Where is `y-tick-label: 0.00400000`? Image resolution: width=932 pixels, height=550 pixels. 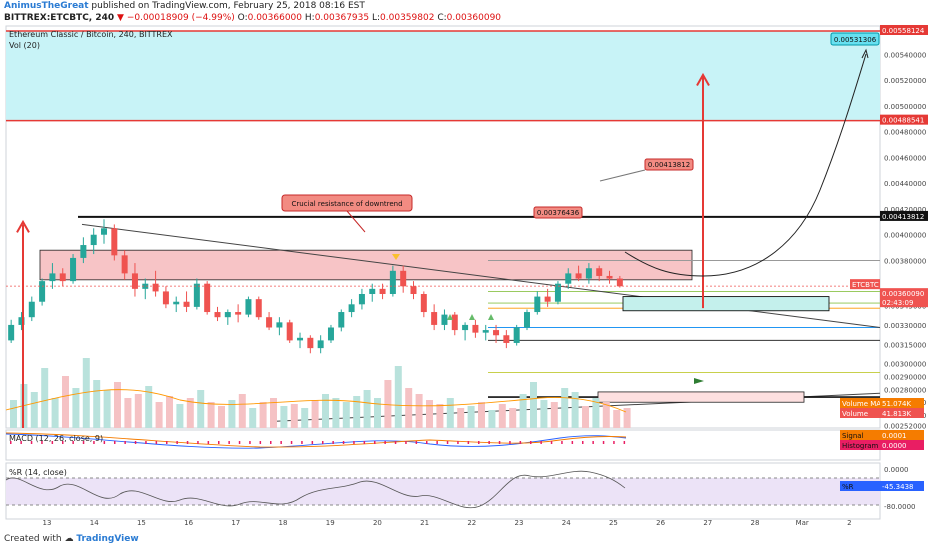 y-tick-label: 0.00400000 is located at coordinates (905, 236).